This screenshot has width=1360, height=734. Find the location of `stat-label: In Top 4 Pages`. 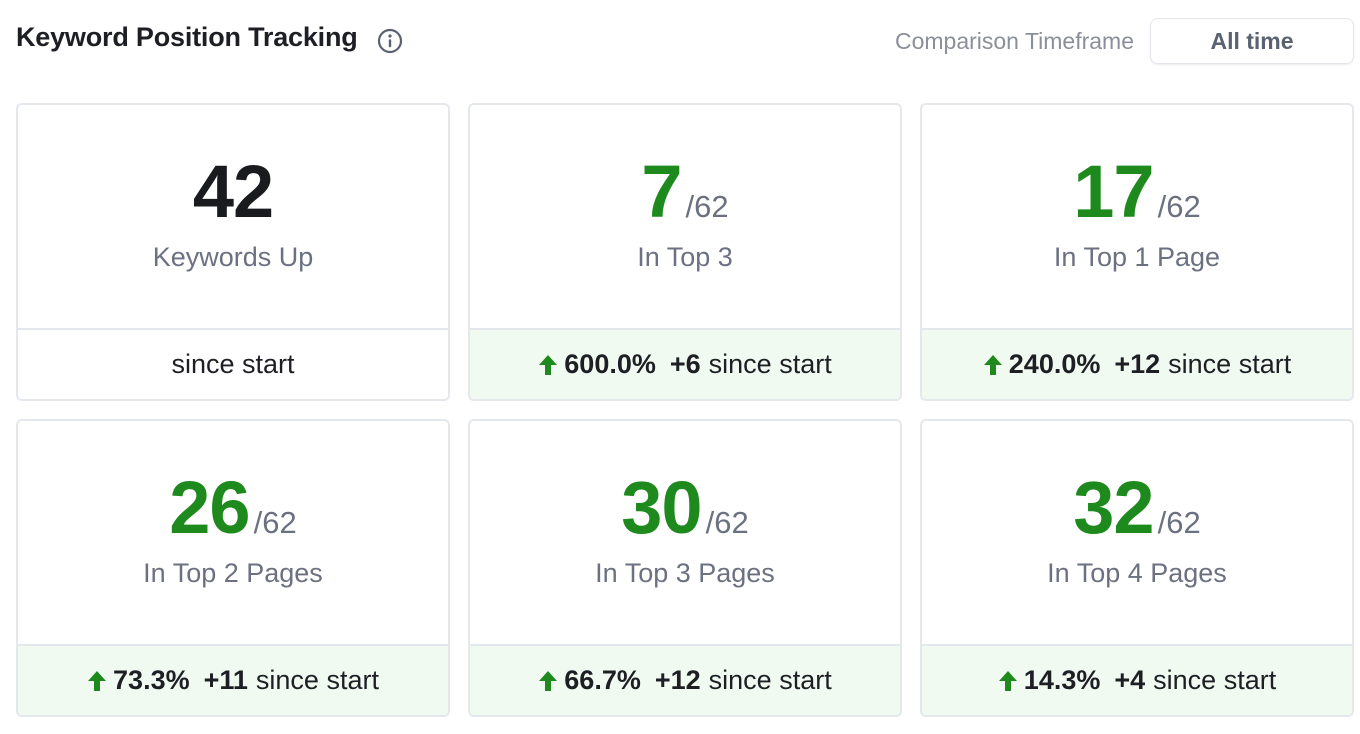

stat-label: In Top 4 Pages is located at coordinates (1137, 573).